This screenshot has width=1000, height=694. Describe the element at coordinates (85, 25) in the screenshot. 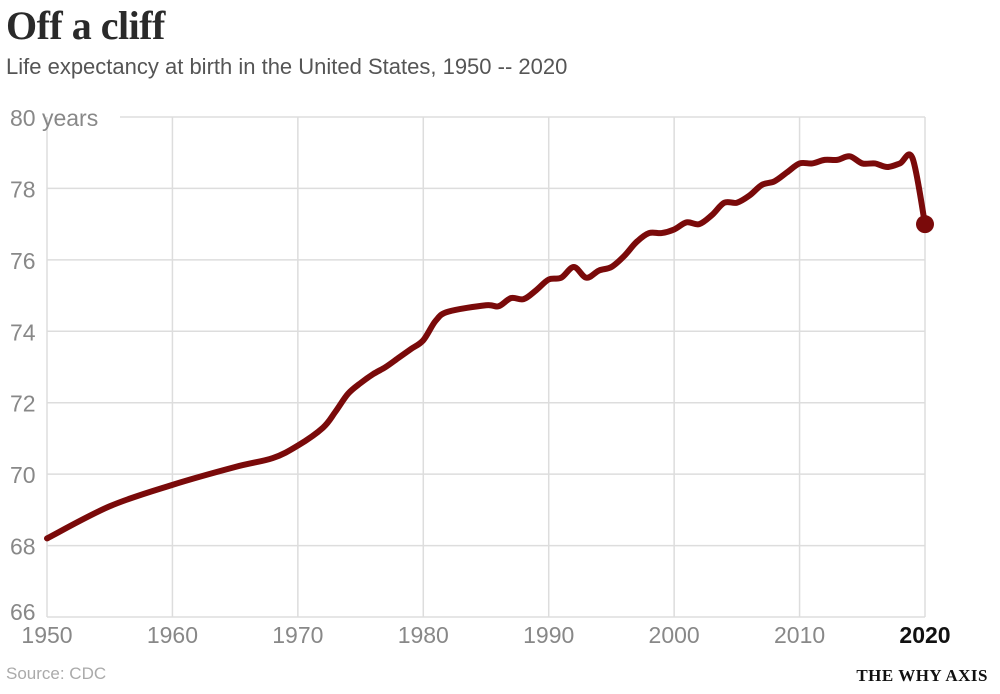

I see `chart-title: Off a cliff` at that location.